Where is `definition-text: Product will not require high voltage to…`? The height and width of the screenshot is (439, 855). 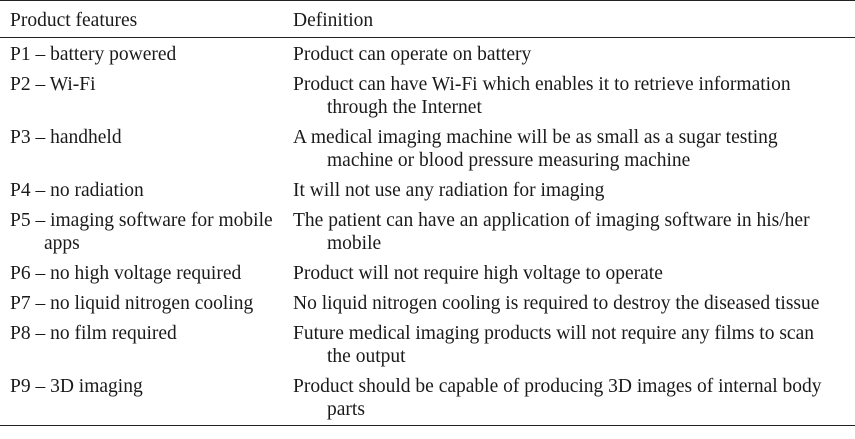 definition-text: Product will not require high voltage to… is located at coordinates (478, 273).